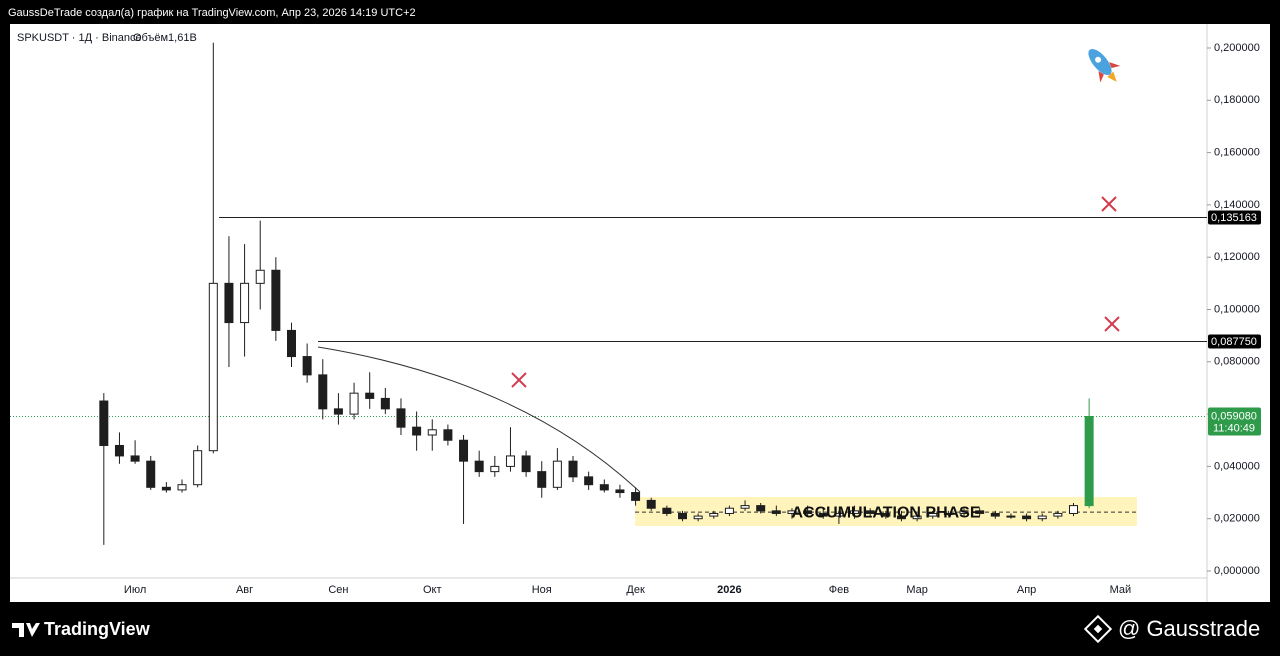  What do you see at coordinates (1237, 362) in the screenshot?
I see `y-tick-label: 0,080000` at bounding box center [1237, 362].